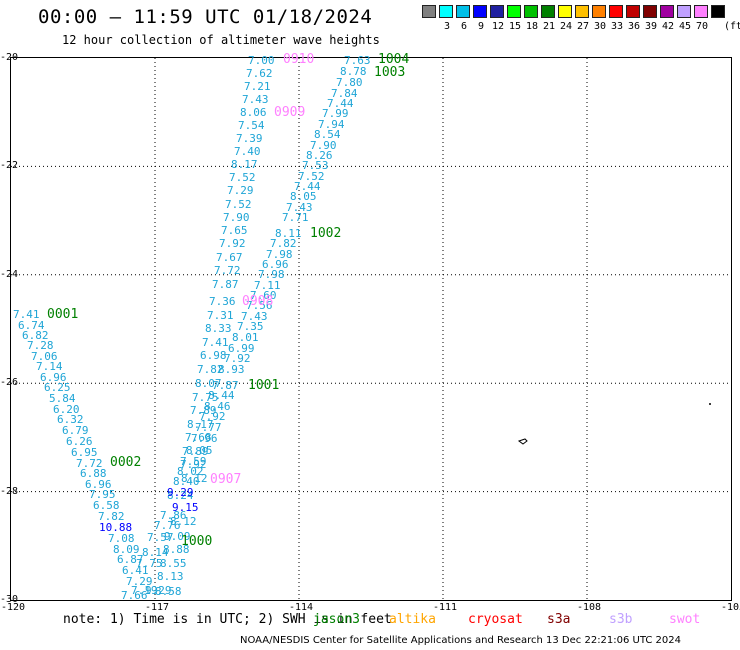 This screenshot has height=650, width=740. What do you see at coordinates (155, 552) in the screenshot?
I see `wave-height-value: 8.14` at bounding box center [155, 552].